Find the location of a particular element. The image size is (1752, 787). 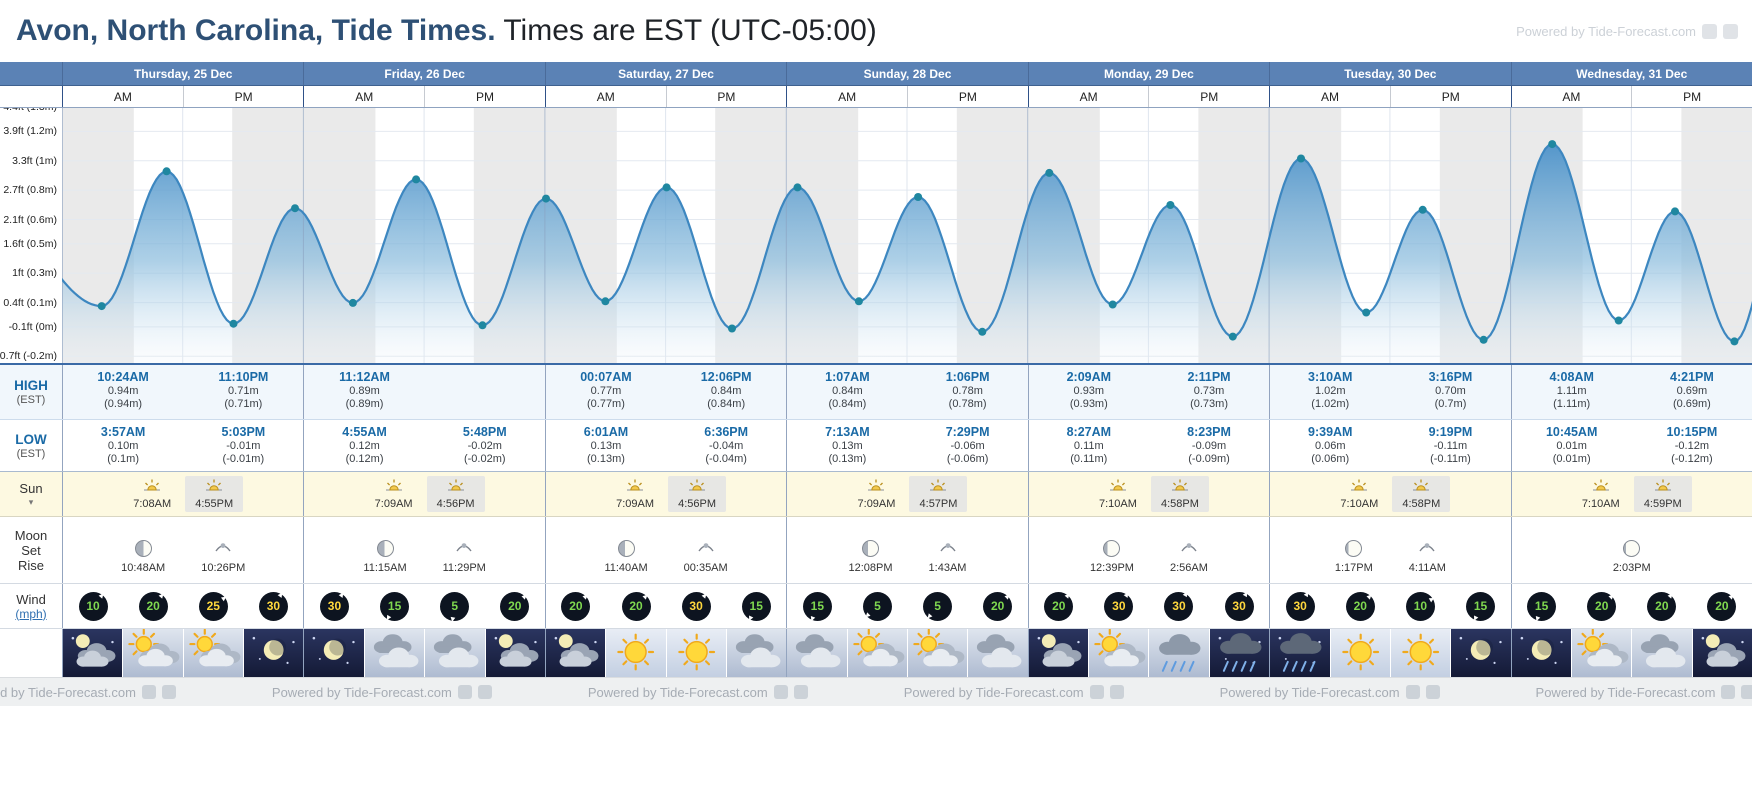

wind-speed: 5 is located at coordinates (937, 606).